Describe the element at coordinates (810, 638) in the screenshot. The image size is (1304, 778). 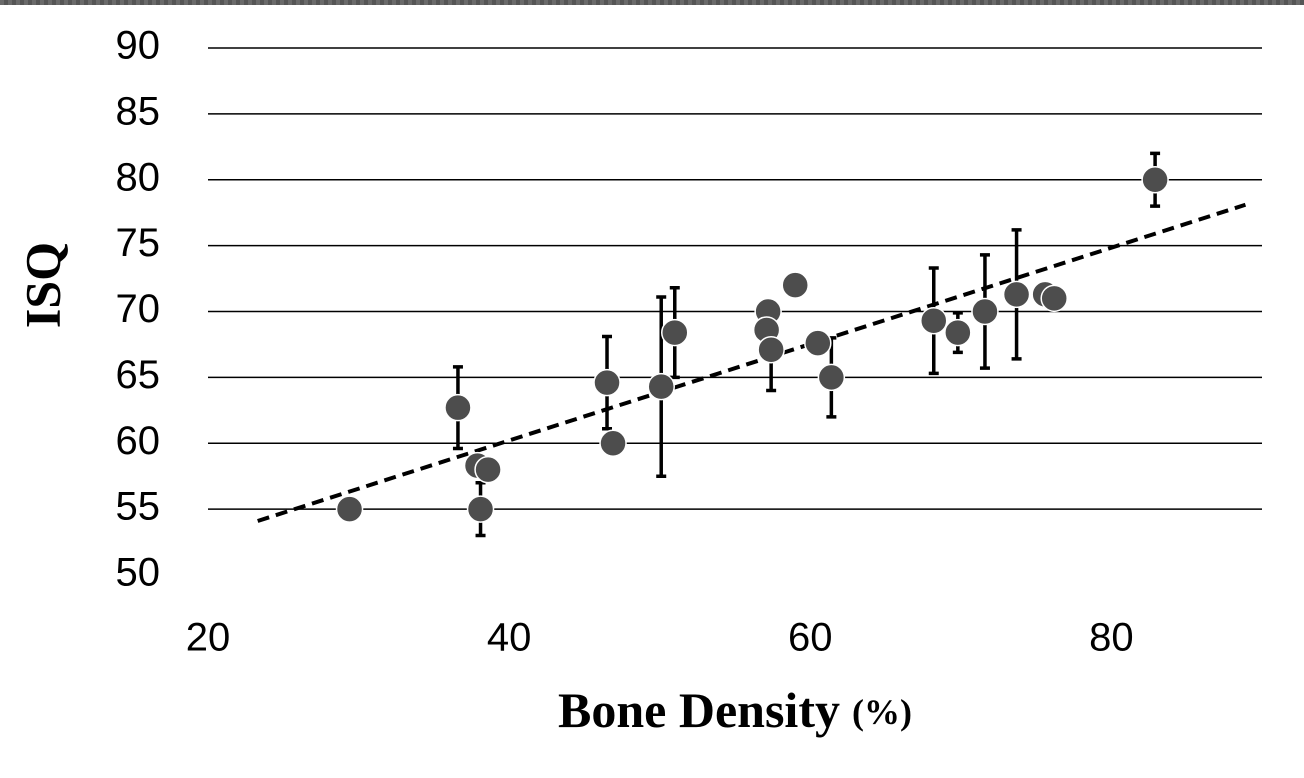
I see `x-tick-label: 60` at that location.